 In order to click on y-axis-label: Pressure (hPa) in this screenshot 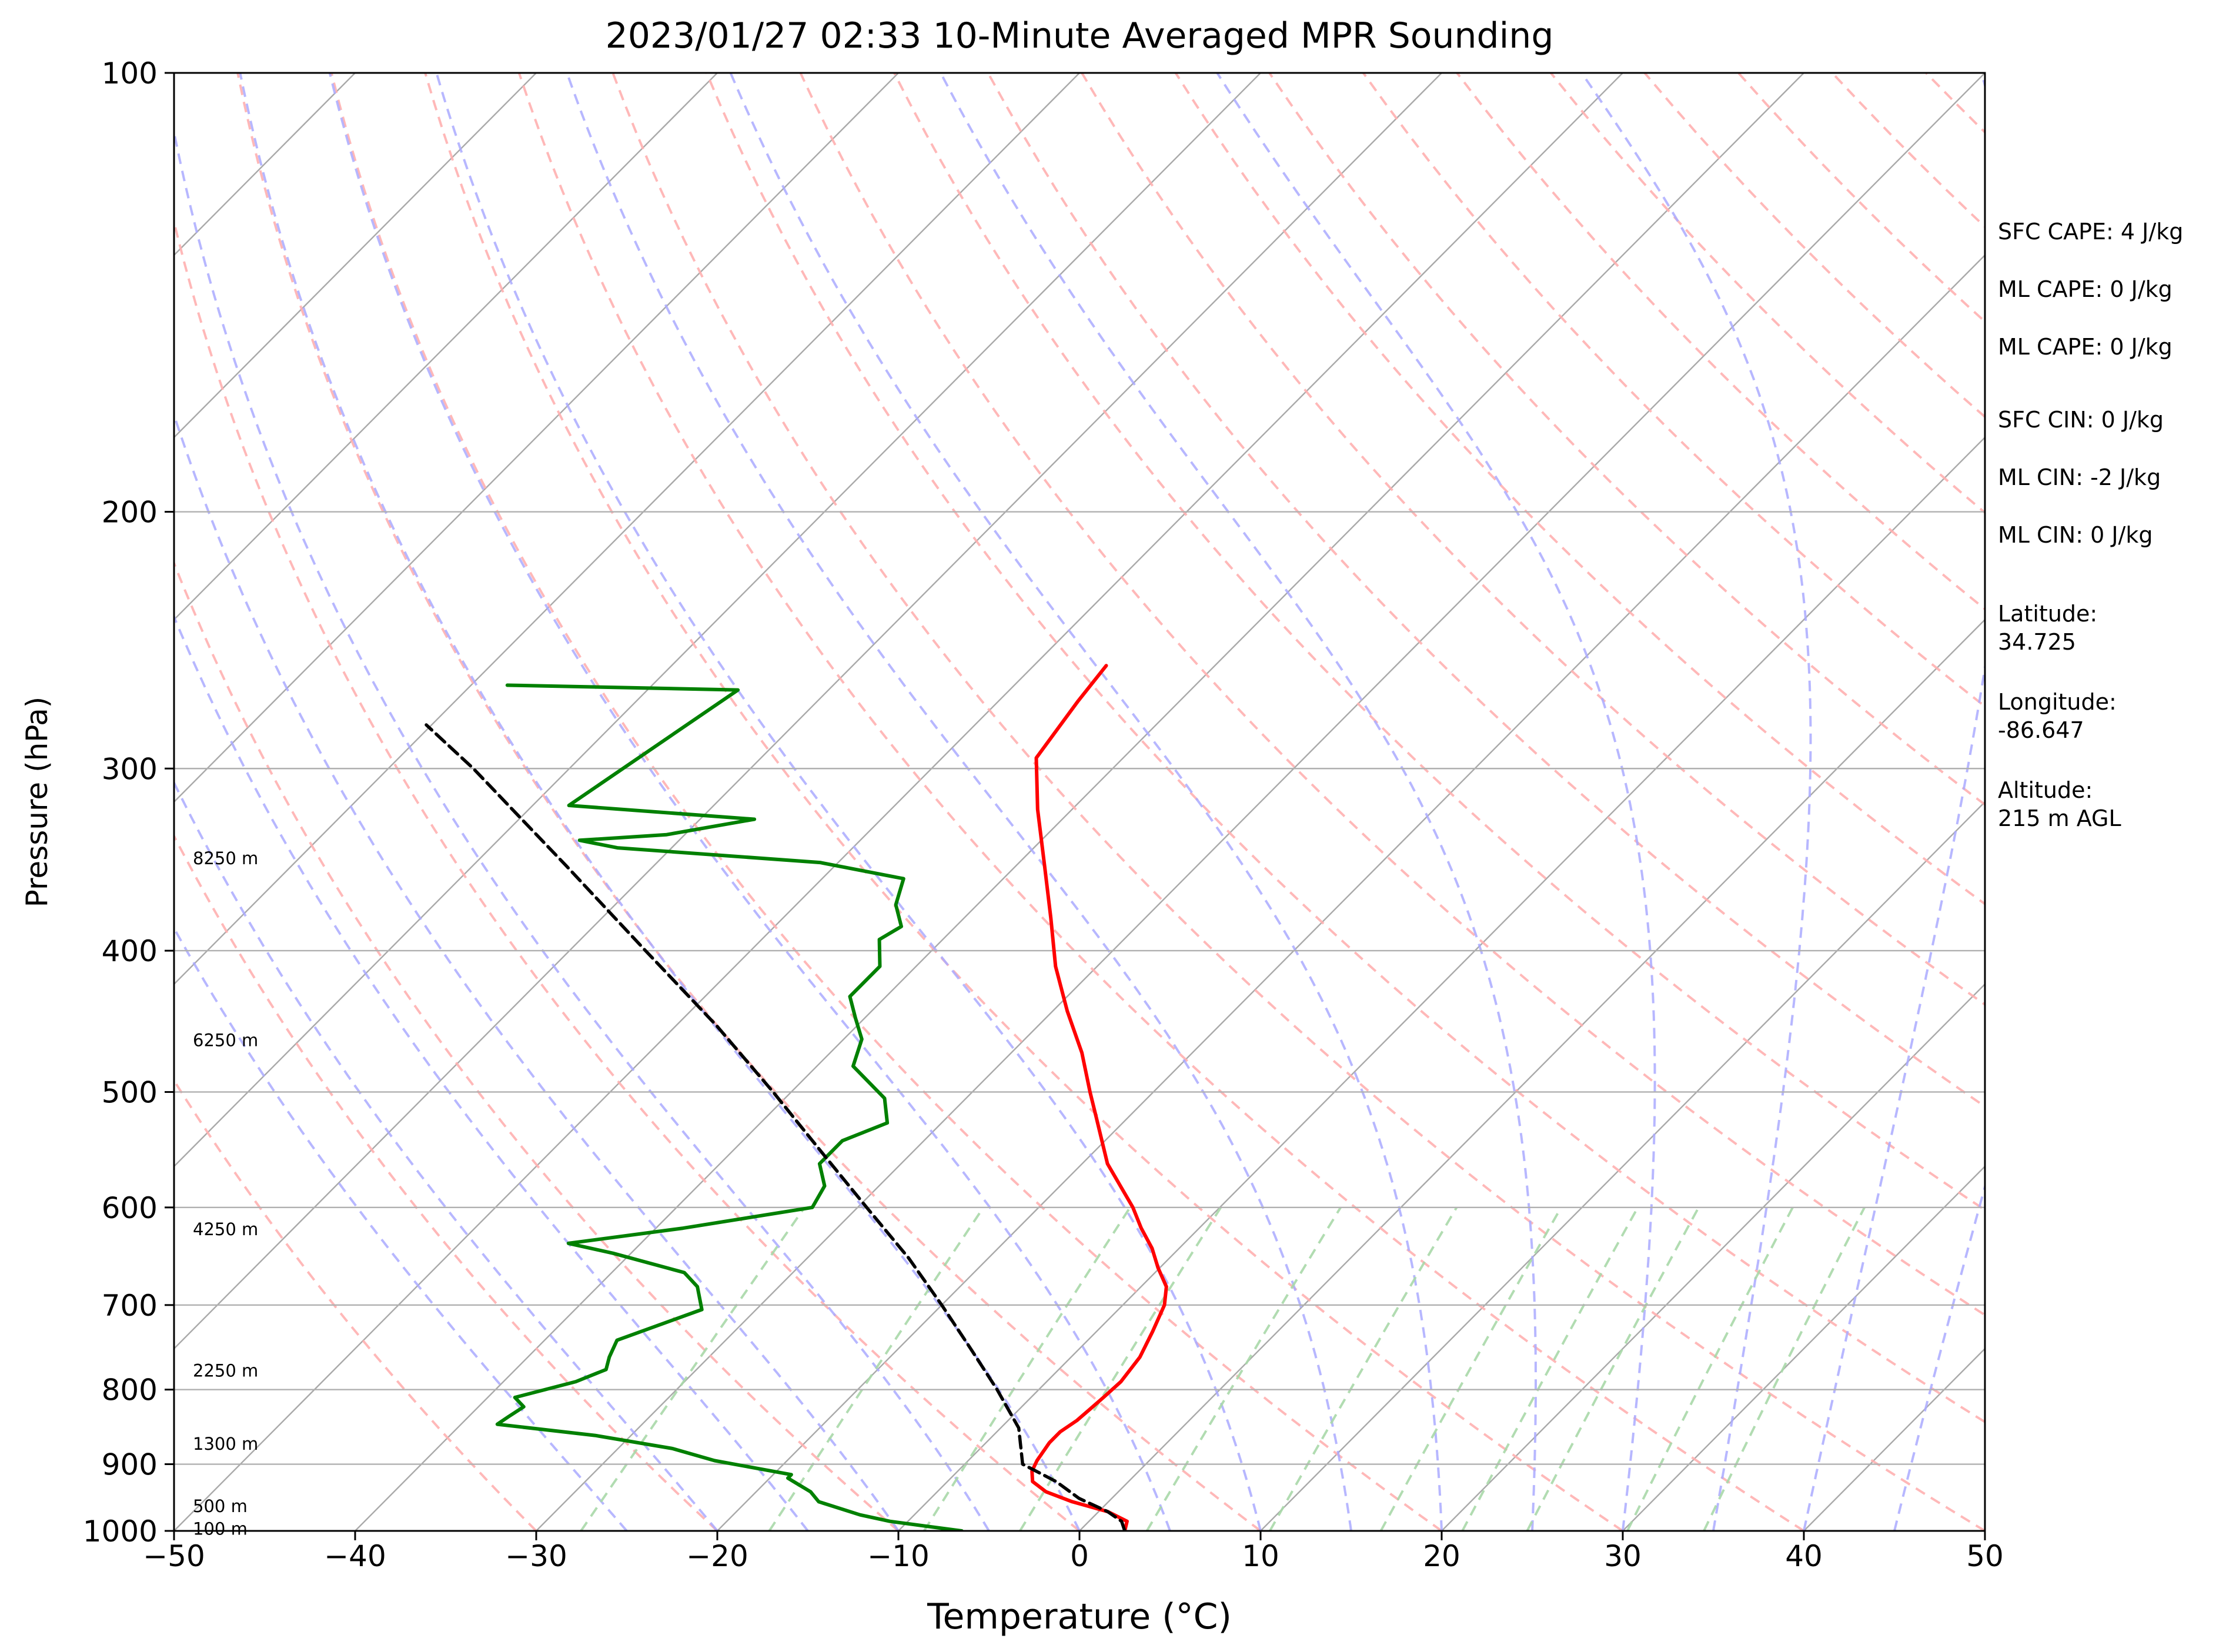, I will do `click(37, 803)`.